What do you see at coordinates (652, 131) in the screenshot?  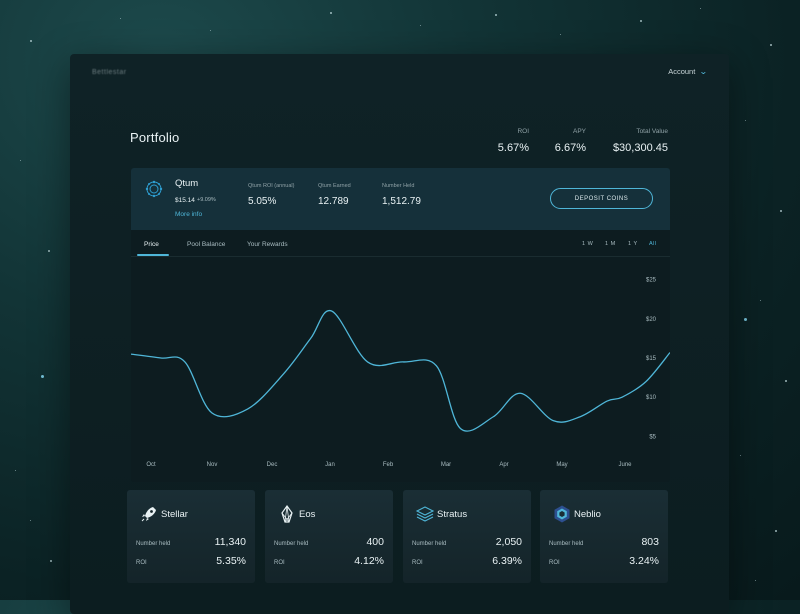 I see `stat-label: Total Value` at bounding box center [652, 131].